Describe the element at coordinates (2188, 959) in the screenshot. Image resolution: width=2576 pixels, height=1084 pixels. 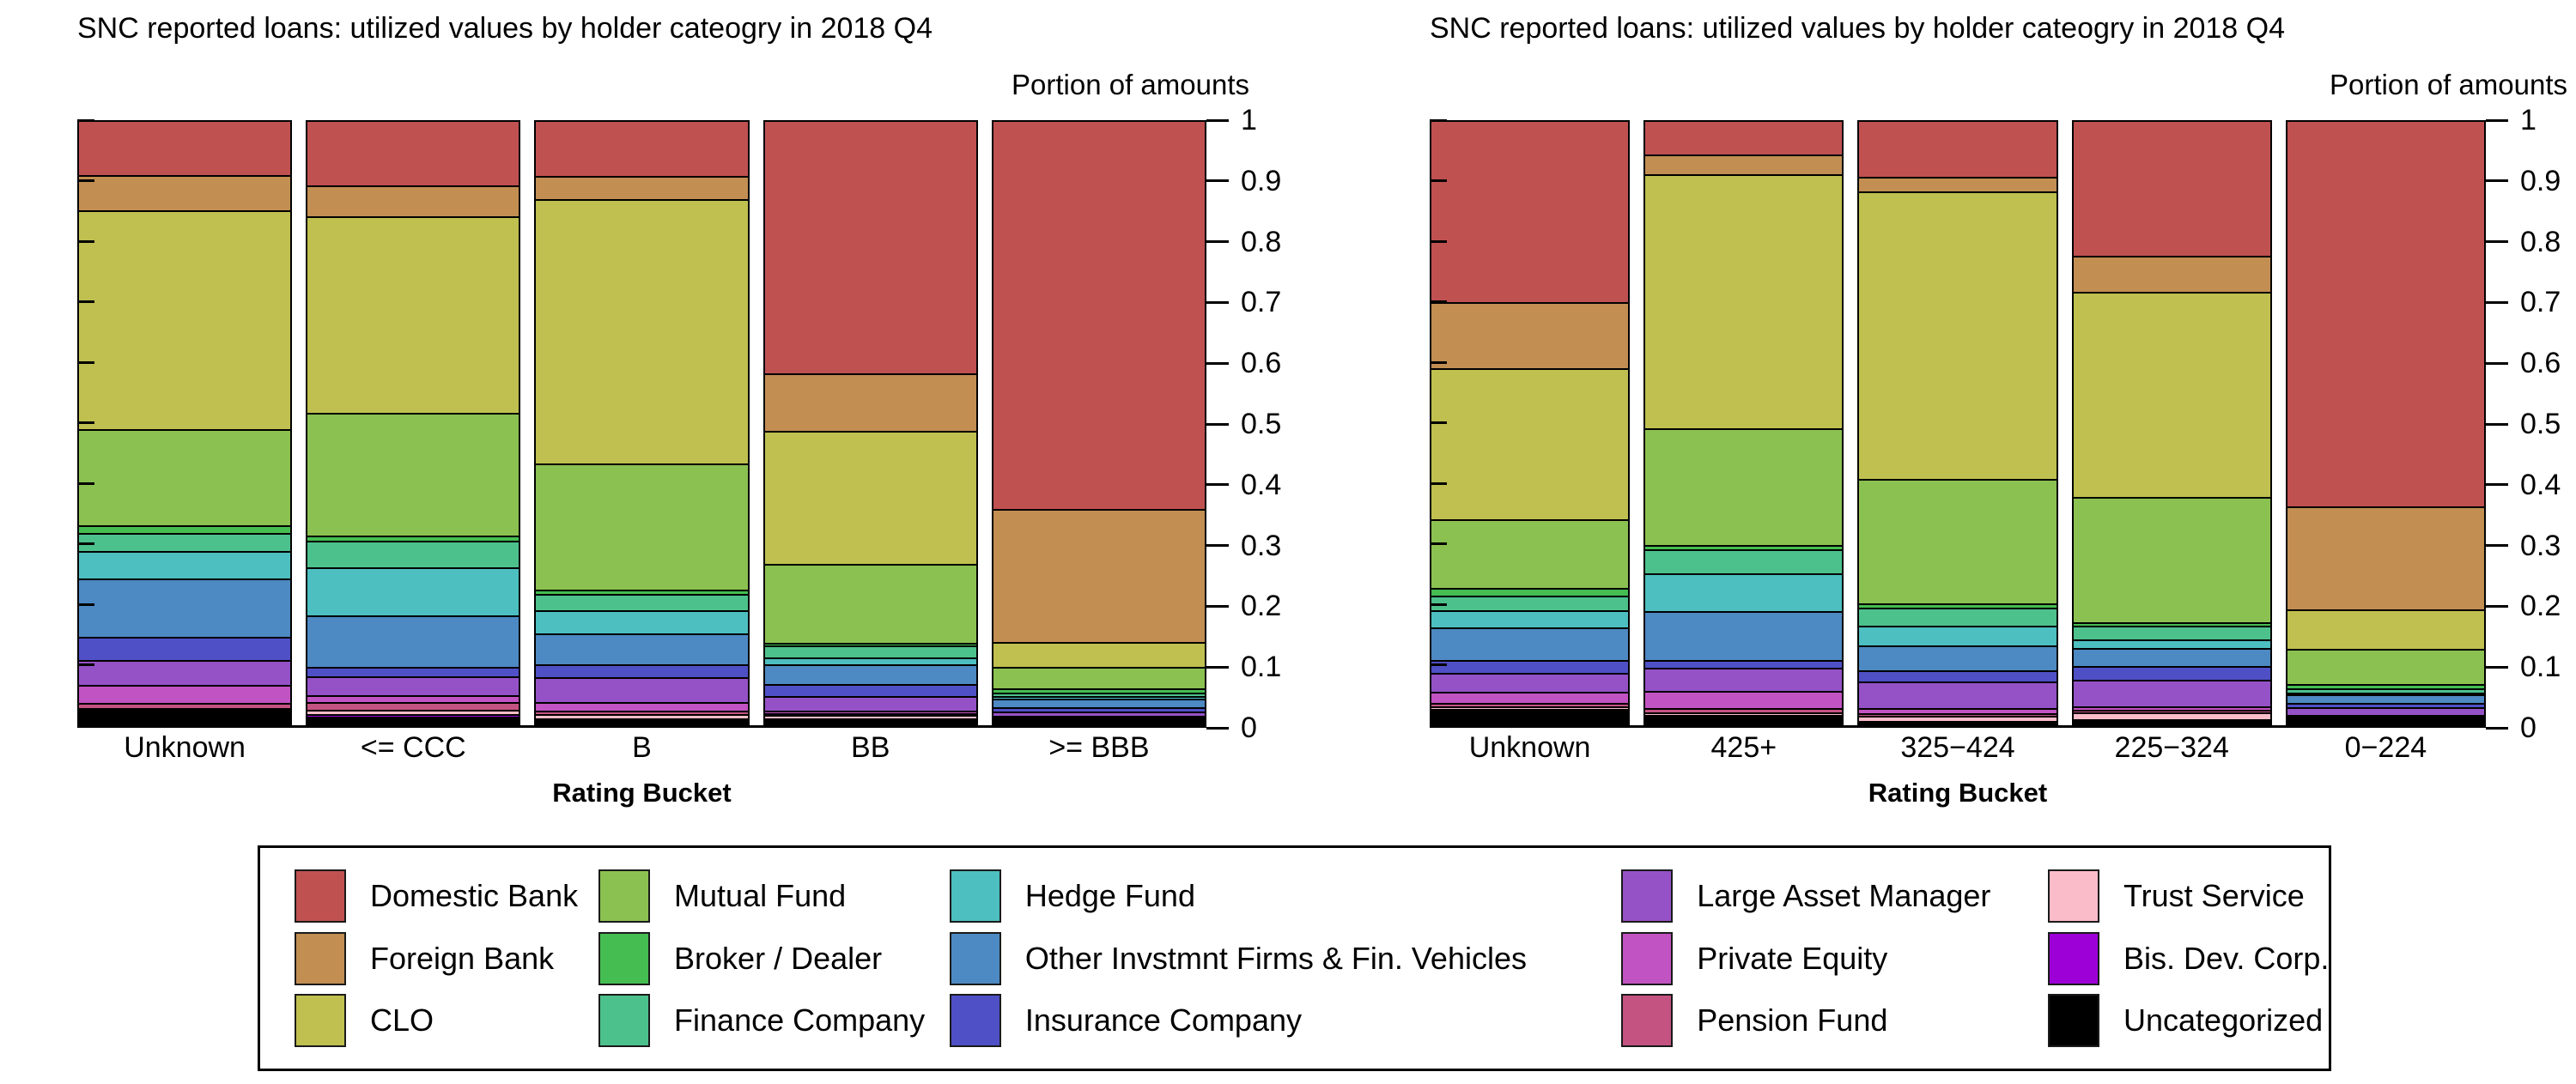
I see `legend-item: Bis. Dev. Corp.` at that location.